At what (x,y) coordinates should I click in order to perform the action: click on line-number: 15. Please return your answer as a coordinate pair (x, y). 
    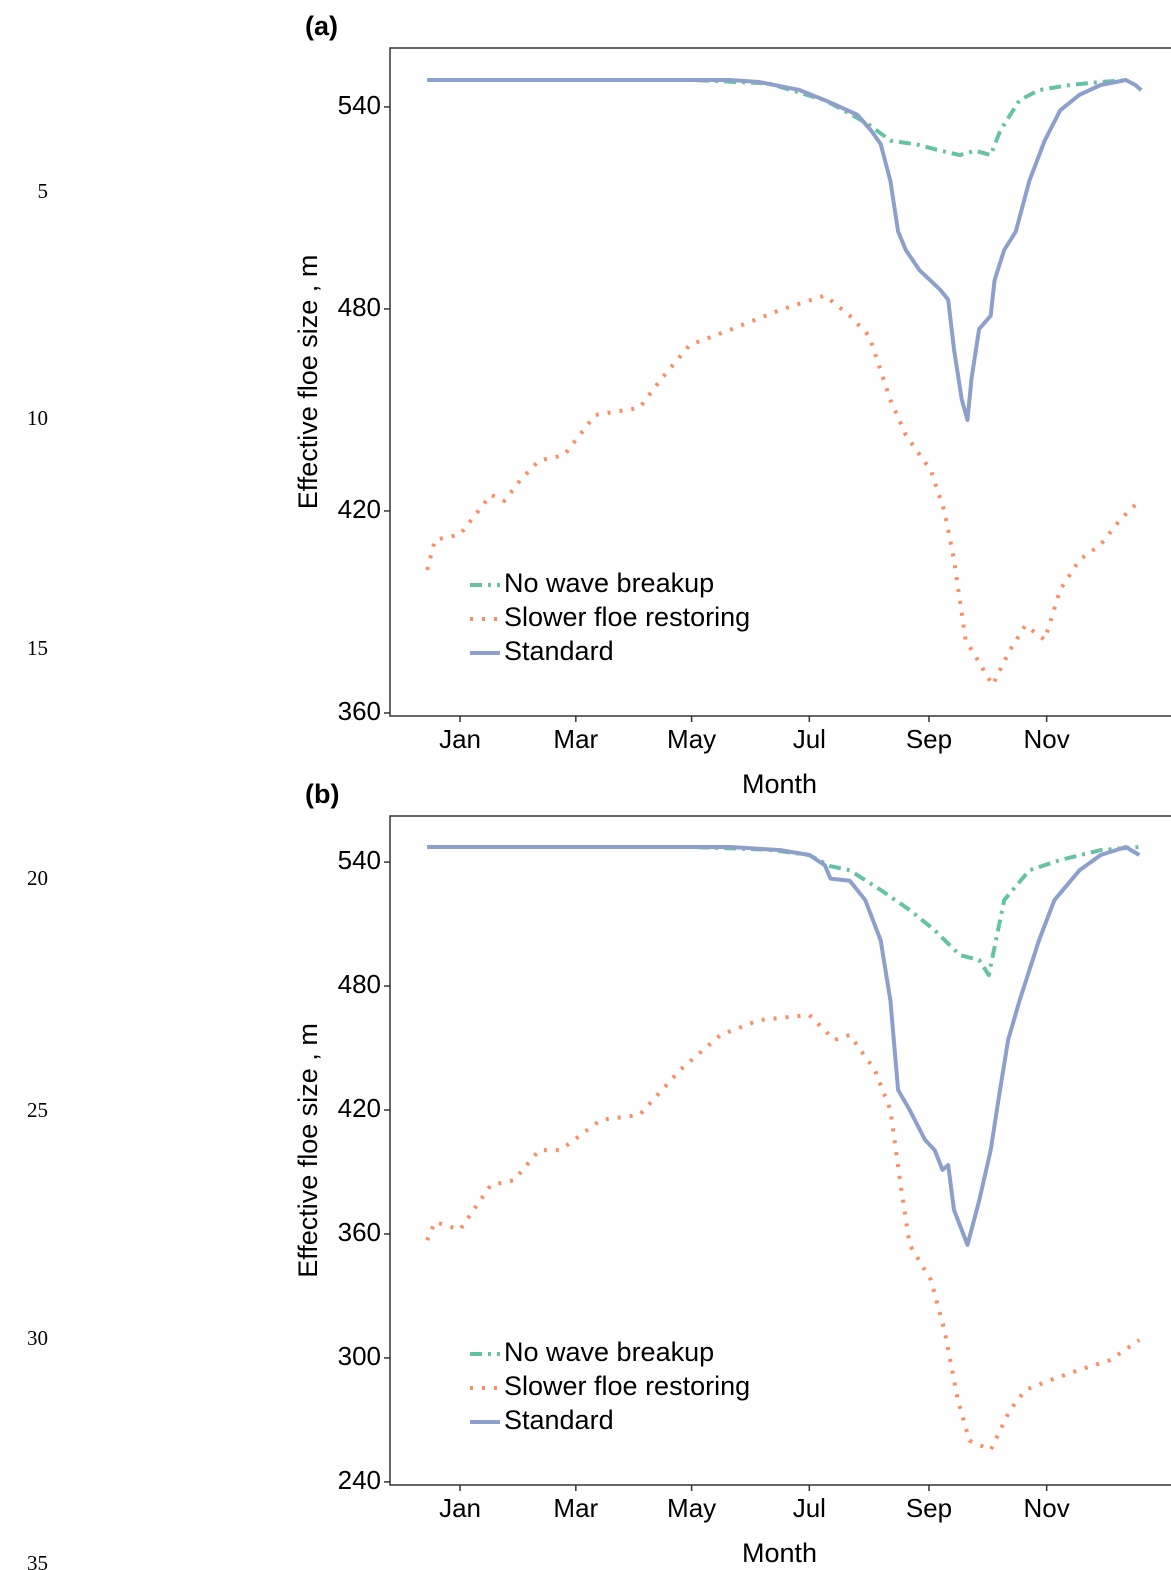
    Looking at the image, I should click on (37, 648).